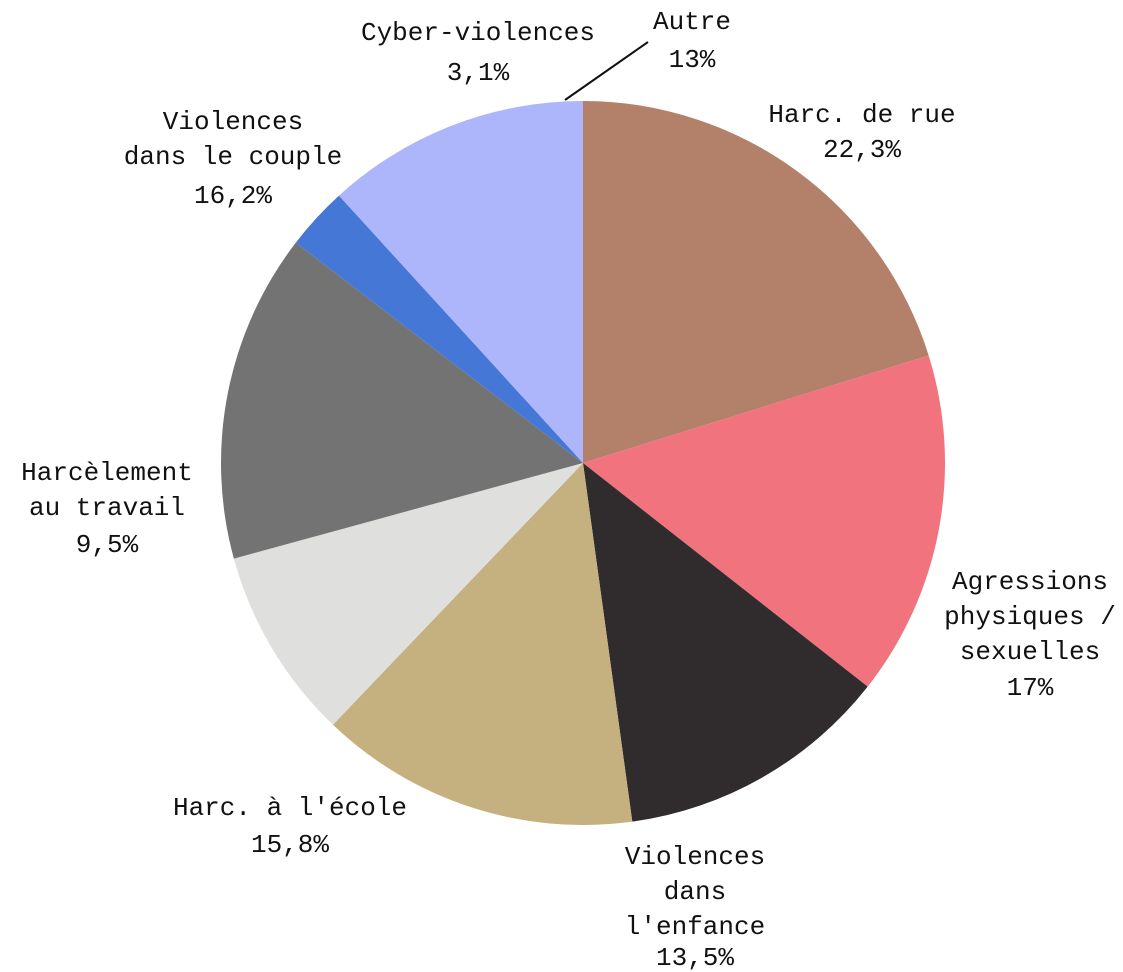 This screenshot has height=972, width=1123. Describe the element at coordinates (290, 845) in the screenshot. I see `slice-value-label: 15,8%` at that location.